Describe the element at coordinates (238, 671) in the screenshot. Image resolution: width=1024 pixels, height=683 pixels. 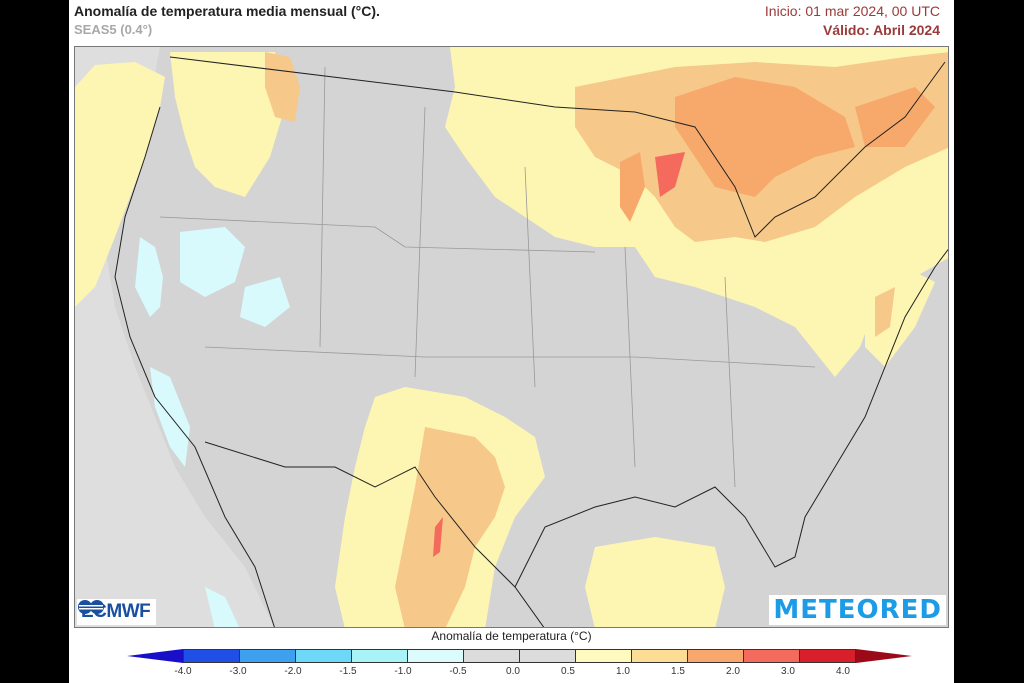
I see `legend-tick: -3.0` at that location.